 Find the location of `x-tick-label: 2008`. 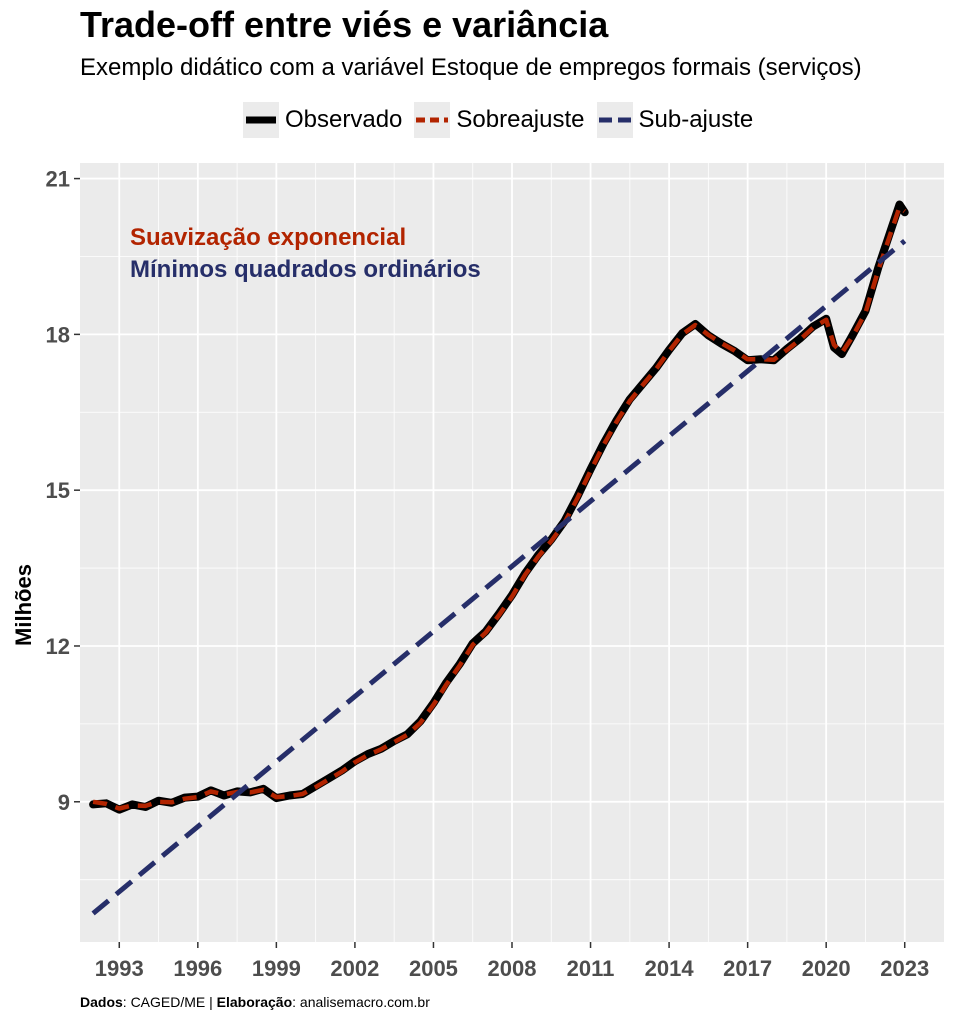

x-tick-label: 2008 is located at coordinates (512, 968).